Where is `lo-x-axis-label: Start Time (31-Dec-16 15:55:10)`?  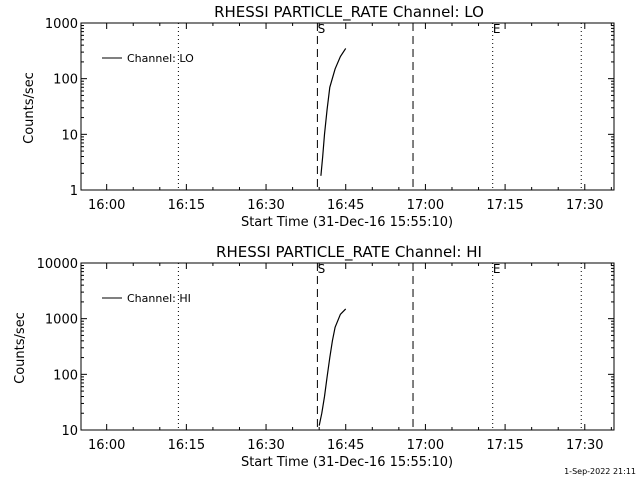 lo-x-axis-label: Start Time (31-Dec-16 15:55:10) is located at coordinates (347, 222).